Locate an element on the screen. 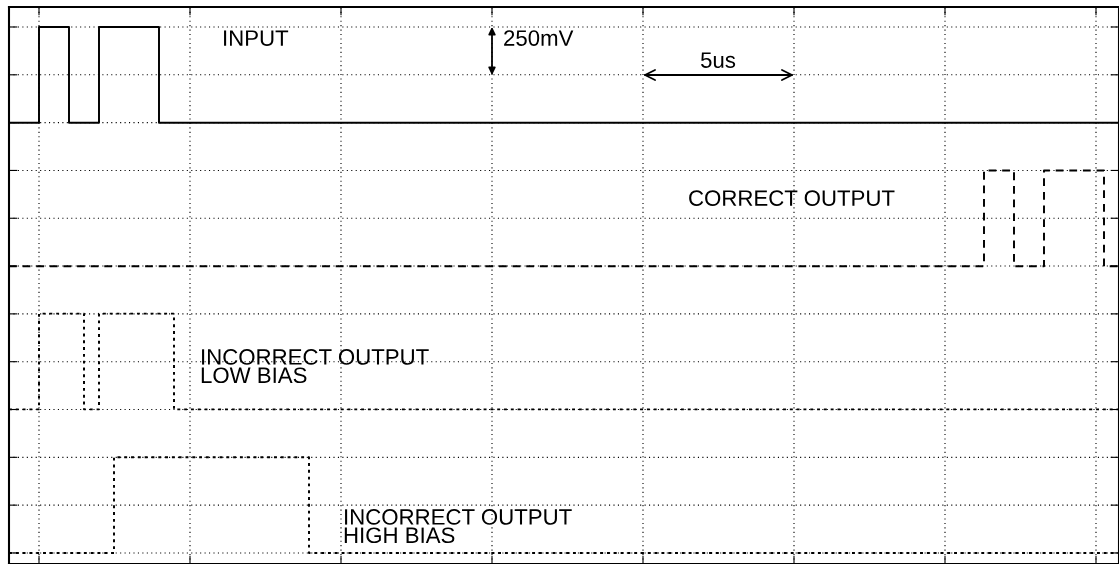 This screenshot has width=1119, height=564. annotation: 5us is located at coordinates (718, 60).